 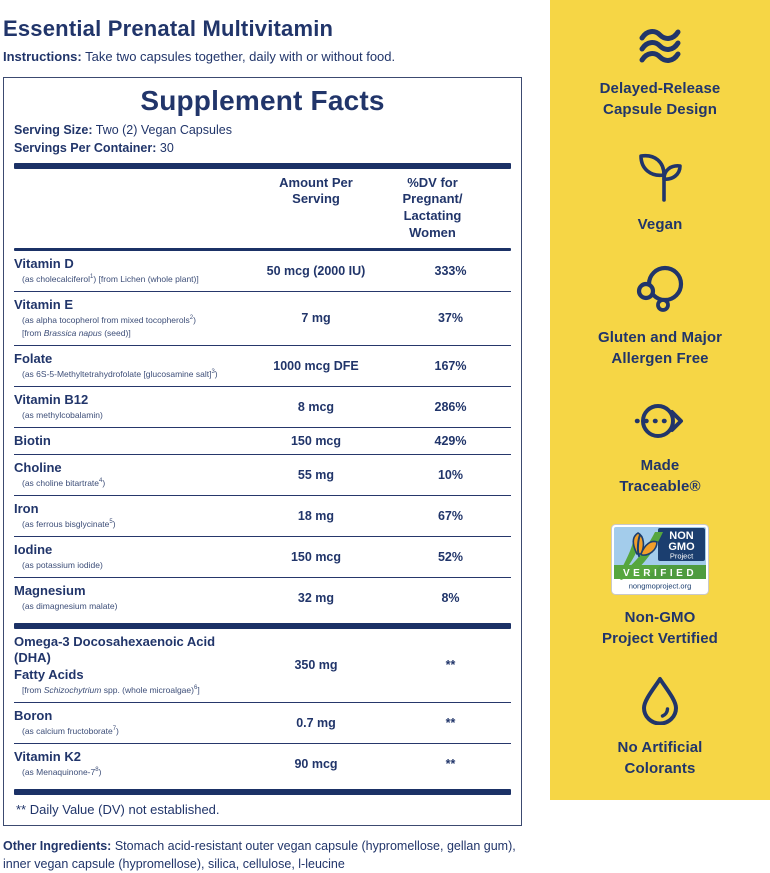 What do you see at coordinates (316, 318) in the screenshot?
I see `nutrient-amount: 7 mg` at bounding box center [316, 318].